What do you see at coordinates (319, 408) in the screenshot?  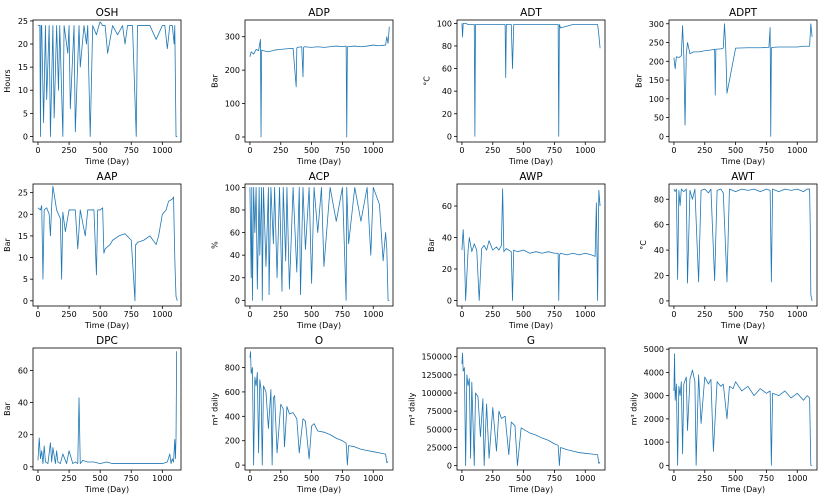 I see `series-line-o` at bounding box center [319, 408].